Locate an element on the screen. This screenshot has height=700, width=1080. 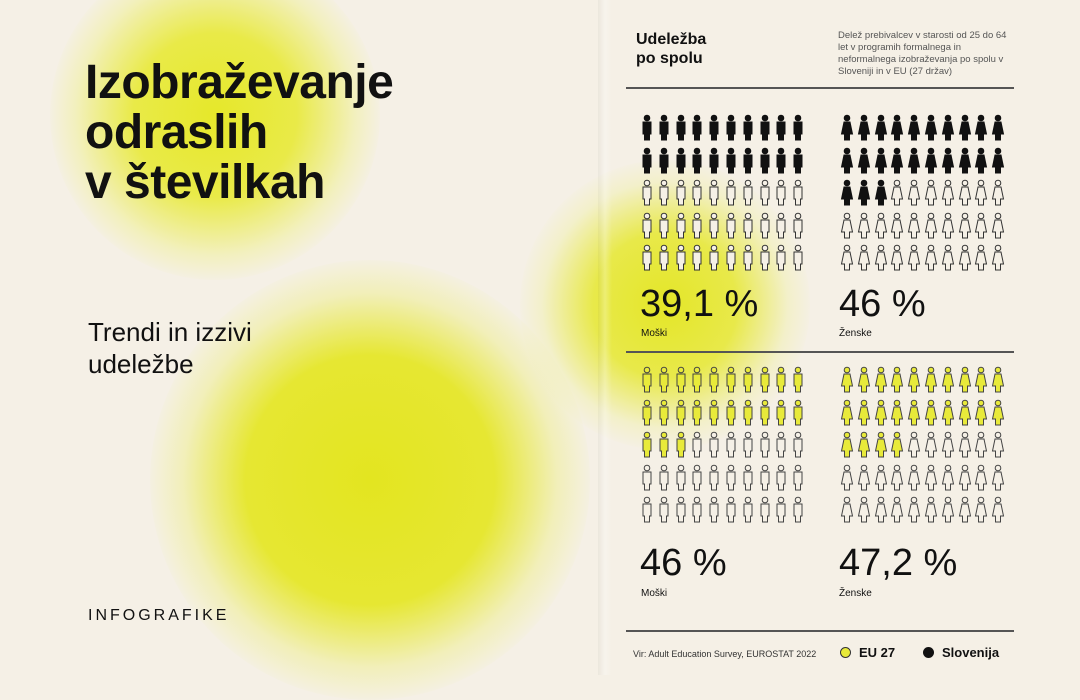
subtitle-line: Trendi in izzivi is located at coordinates (170, 332).